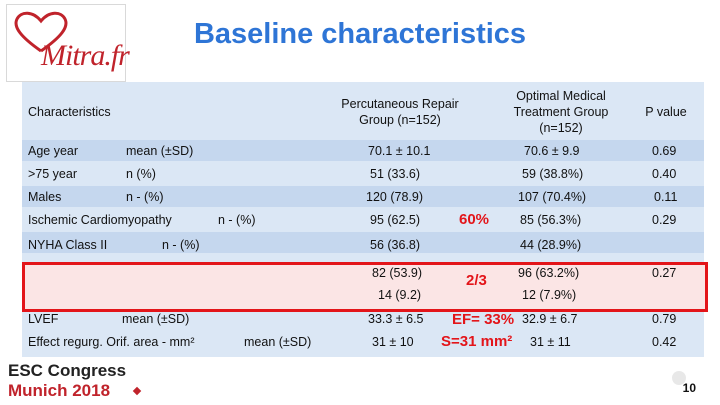  Describe the element at coordinates (551, 245) in the screenshot. I see `omt-value: 44 (28.9%)` at that location.